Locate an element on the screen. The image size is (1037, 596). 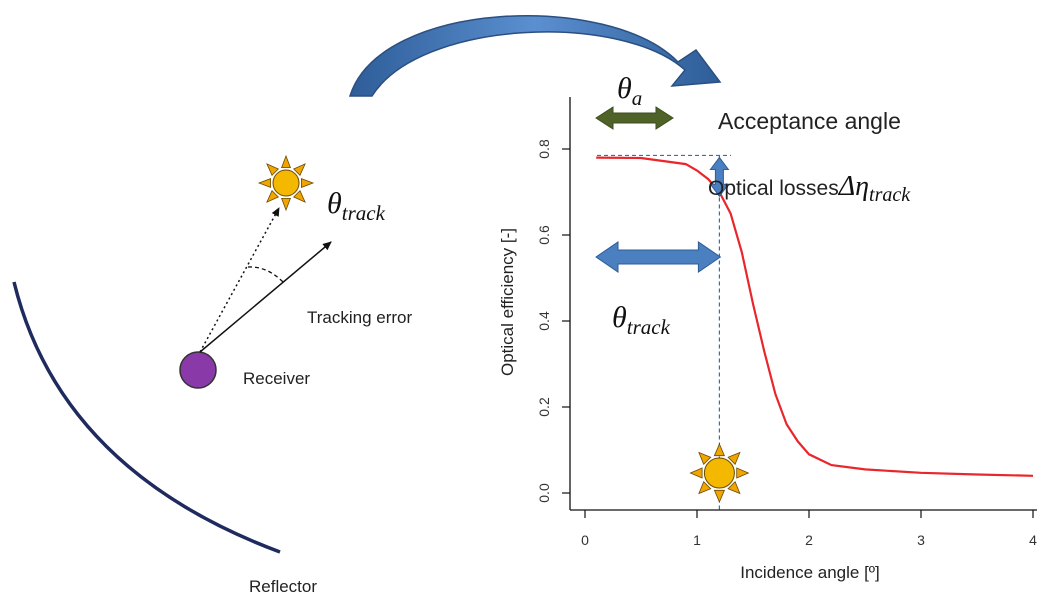
receiver-label: Receiver is located at coordinates (276, 378).